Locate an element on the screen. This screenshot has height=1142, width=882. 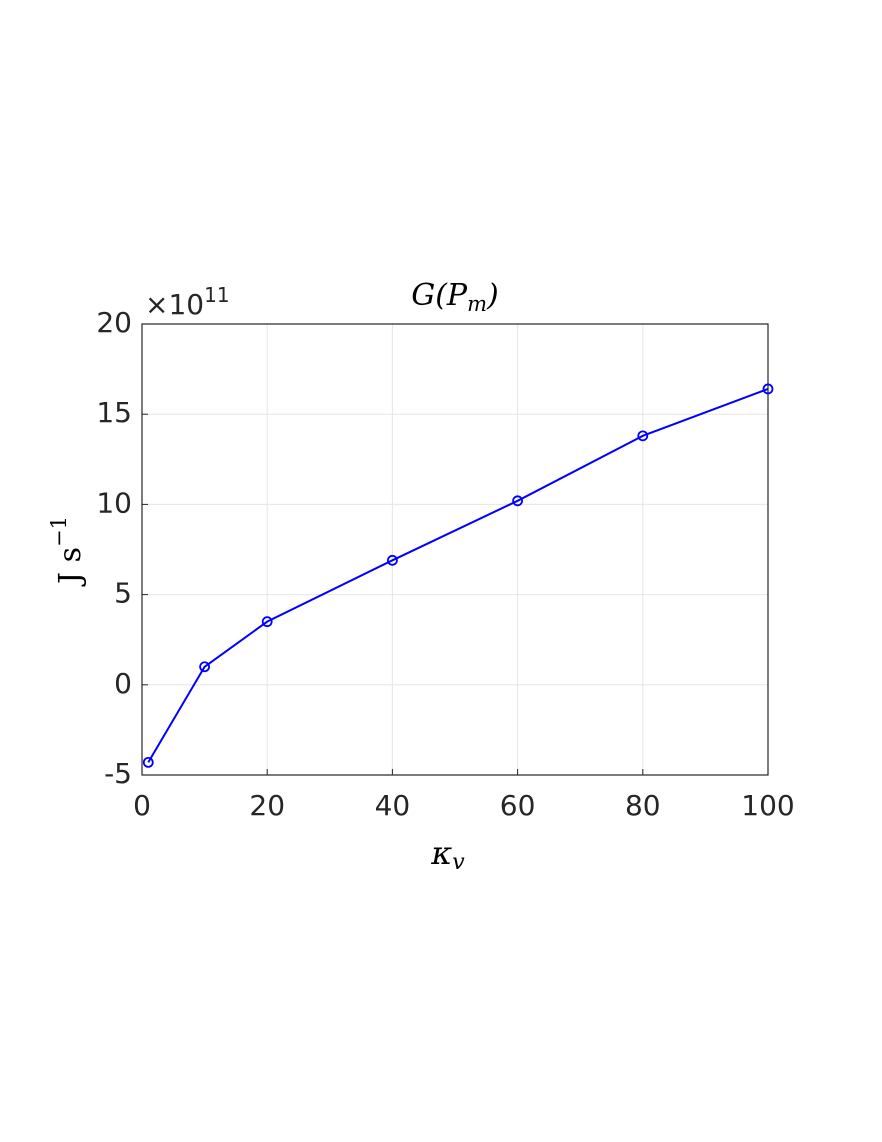
exponent-base: ×10 is located at coordinates (174, 304).